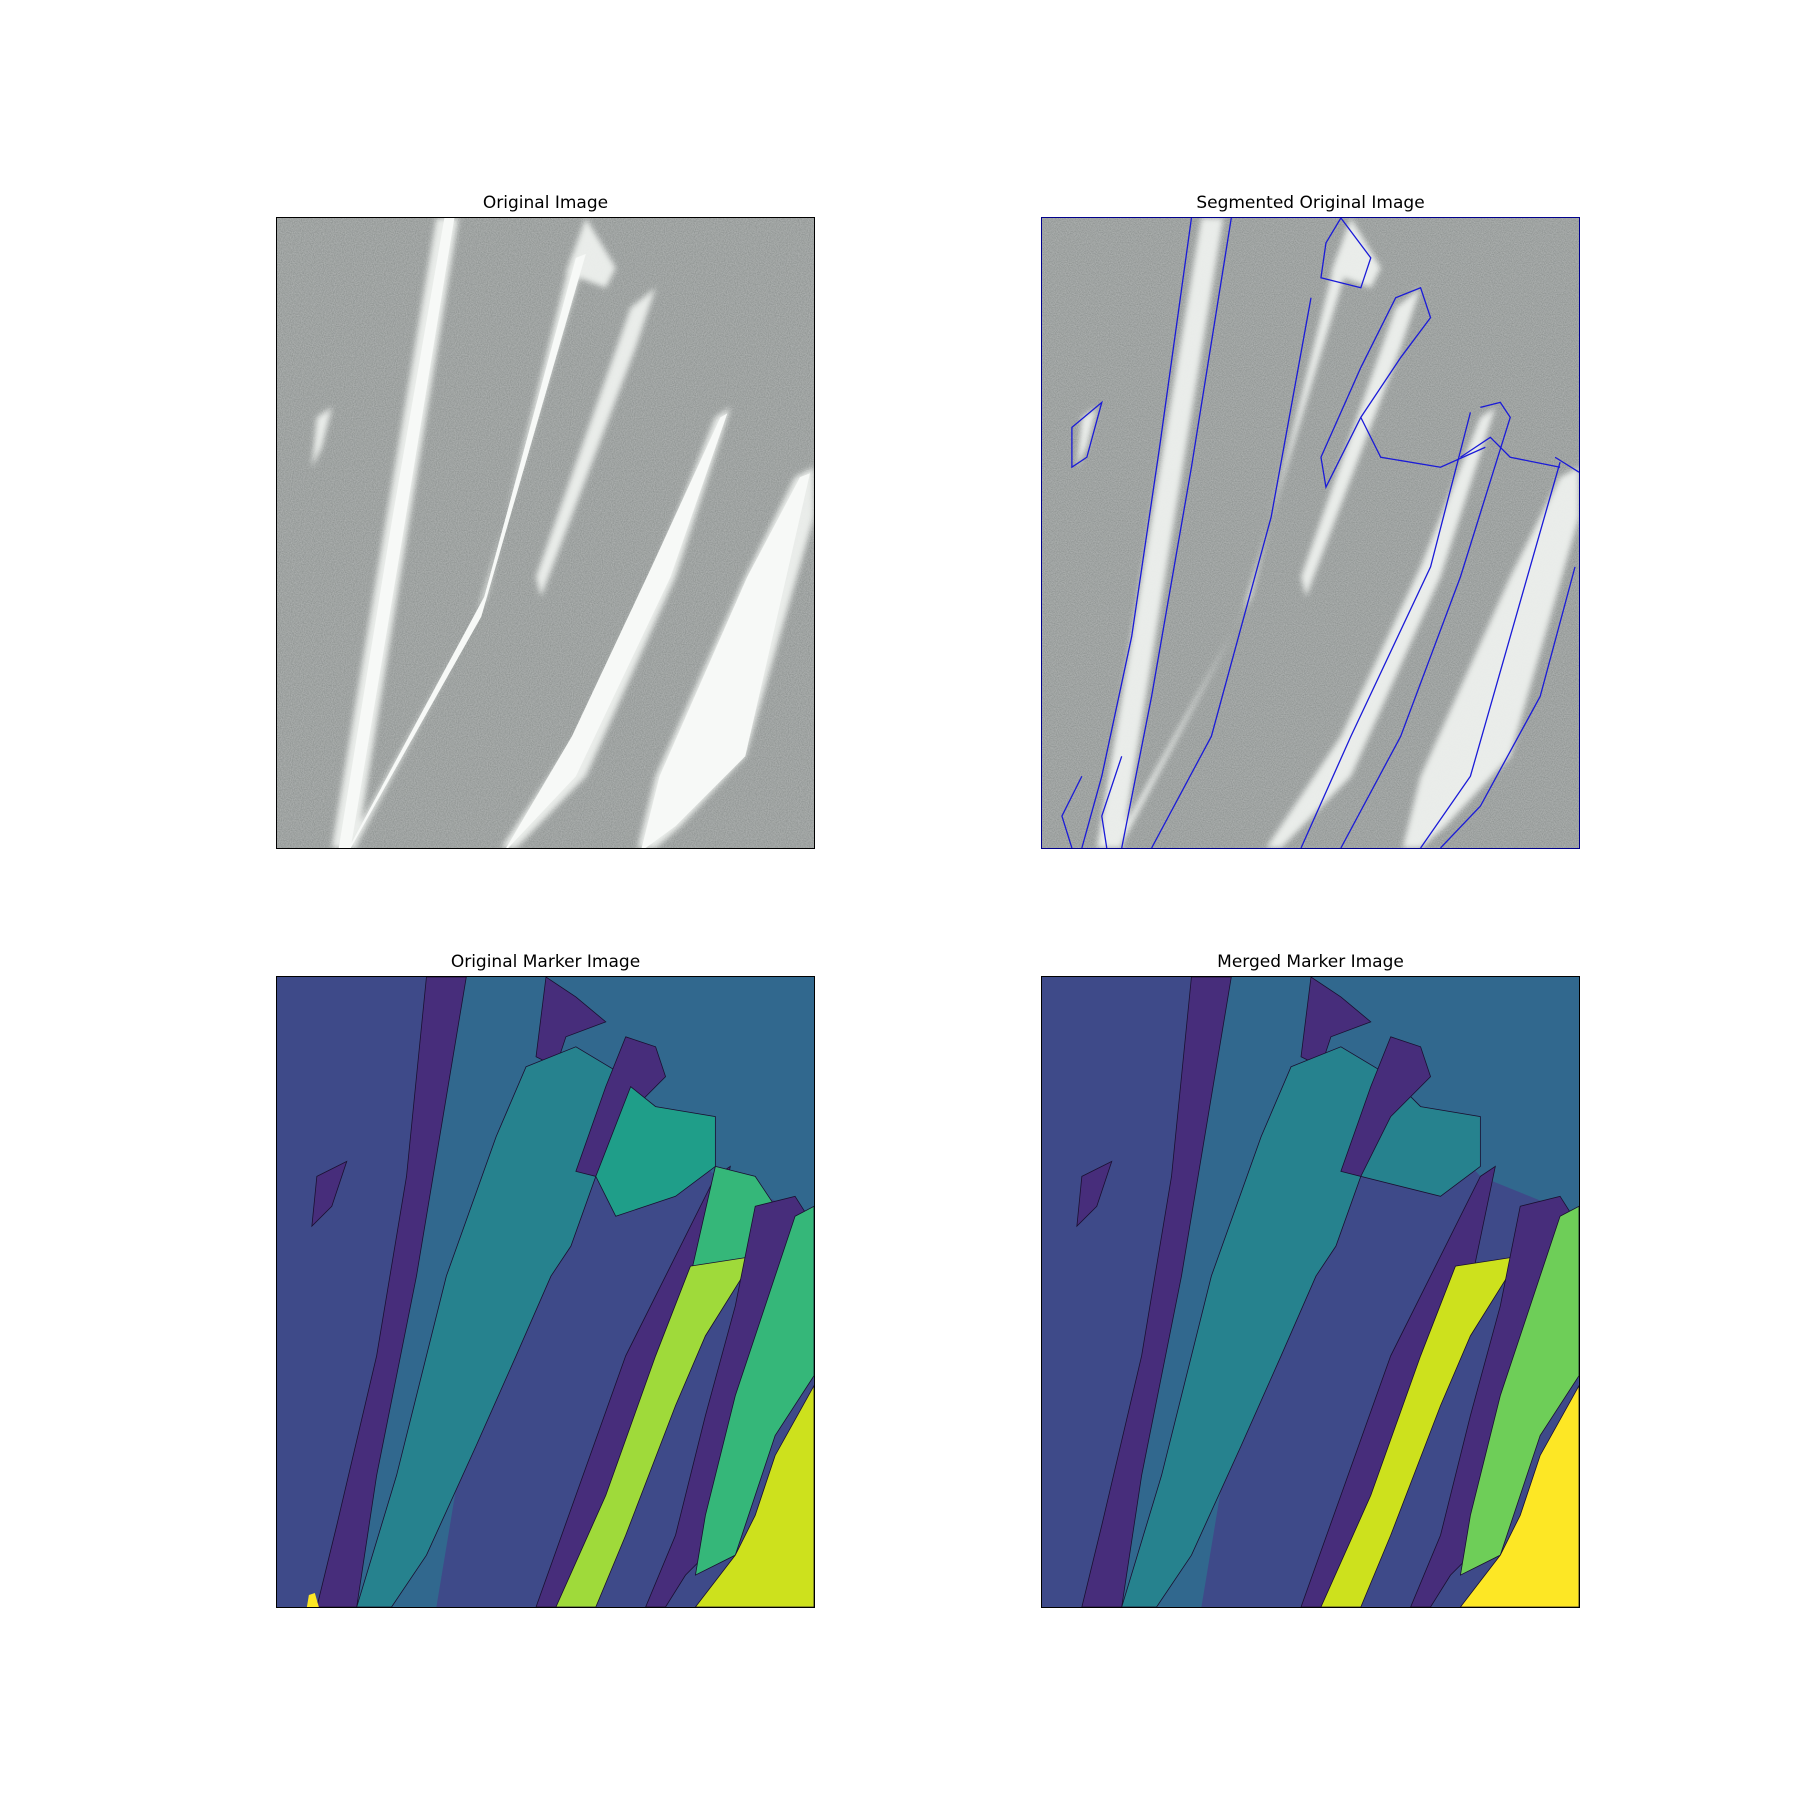 The image size is (1800, 1800). I want to click on segmented-image-panel, so click(1310, 533).